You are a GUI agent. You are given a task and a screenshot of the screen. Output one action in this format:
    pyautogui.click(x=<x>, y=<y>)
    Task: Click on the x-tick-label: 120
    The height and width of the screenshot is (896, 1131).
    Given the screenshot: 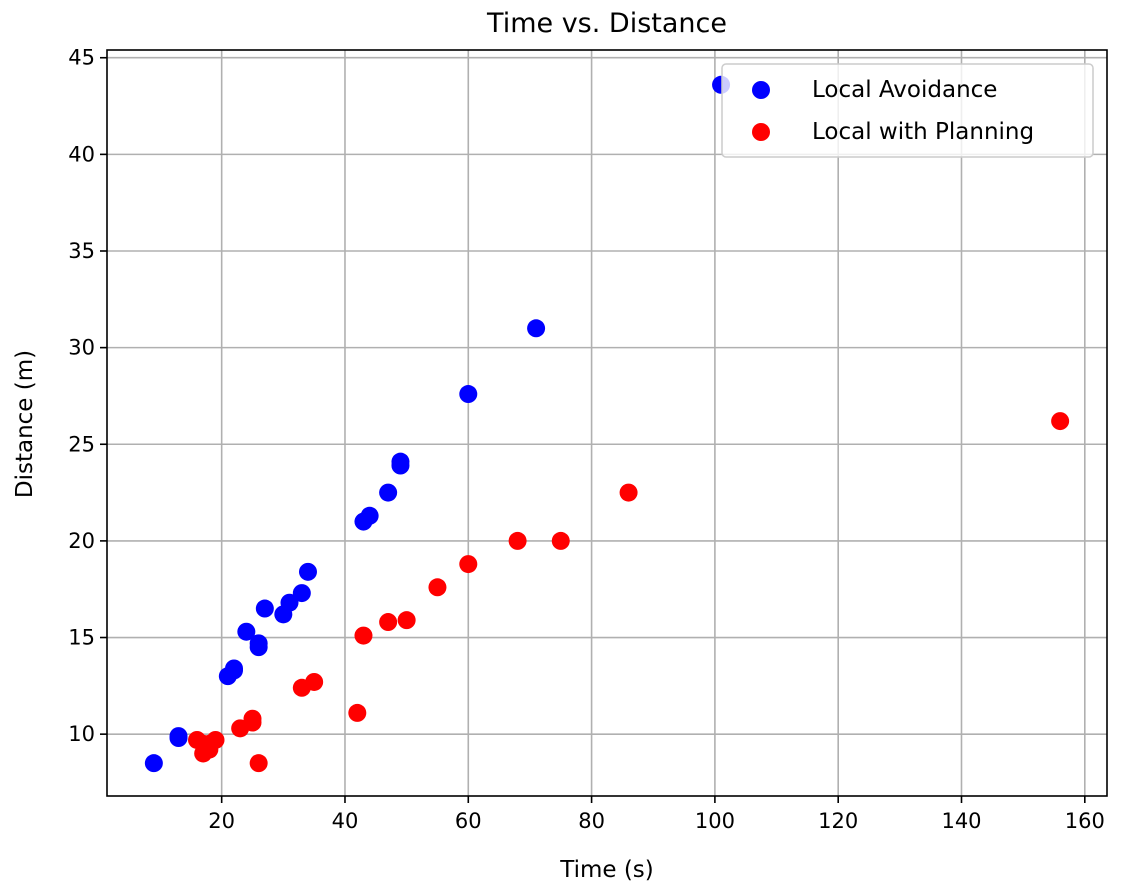 What is the action you would take?
    pyautogui.click(x=838, y=821)
    